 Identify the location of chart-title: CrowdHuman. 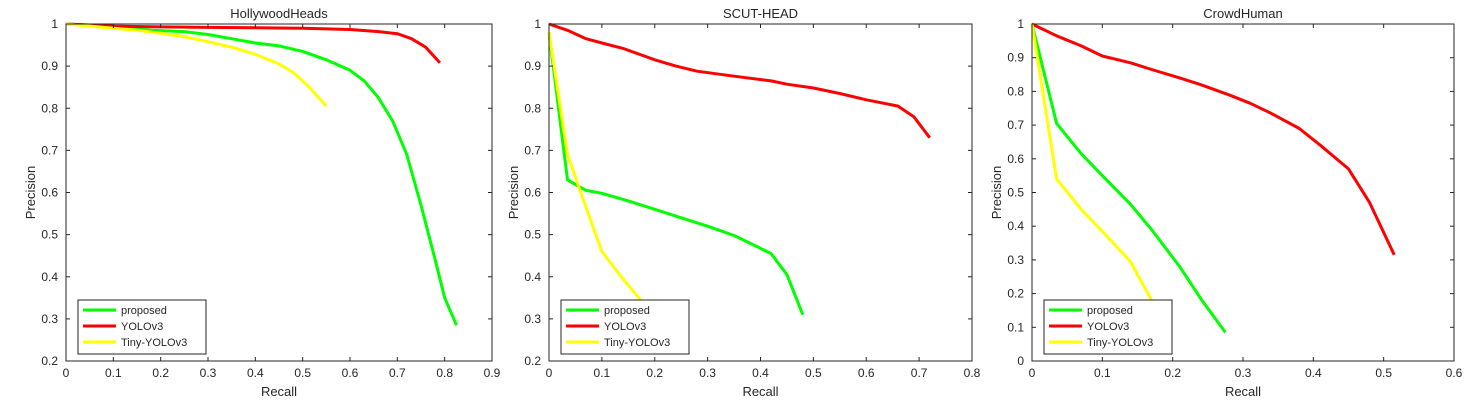
(1242, 13).